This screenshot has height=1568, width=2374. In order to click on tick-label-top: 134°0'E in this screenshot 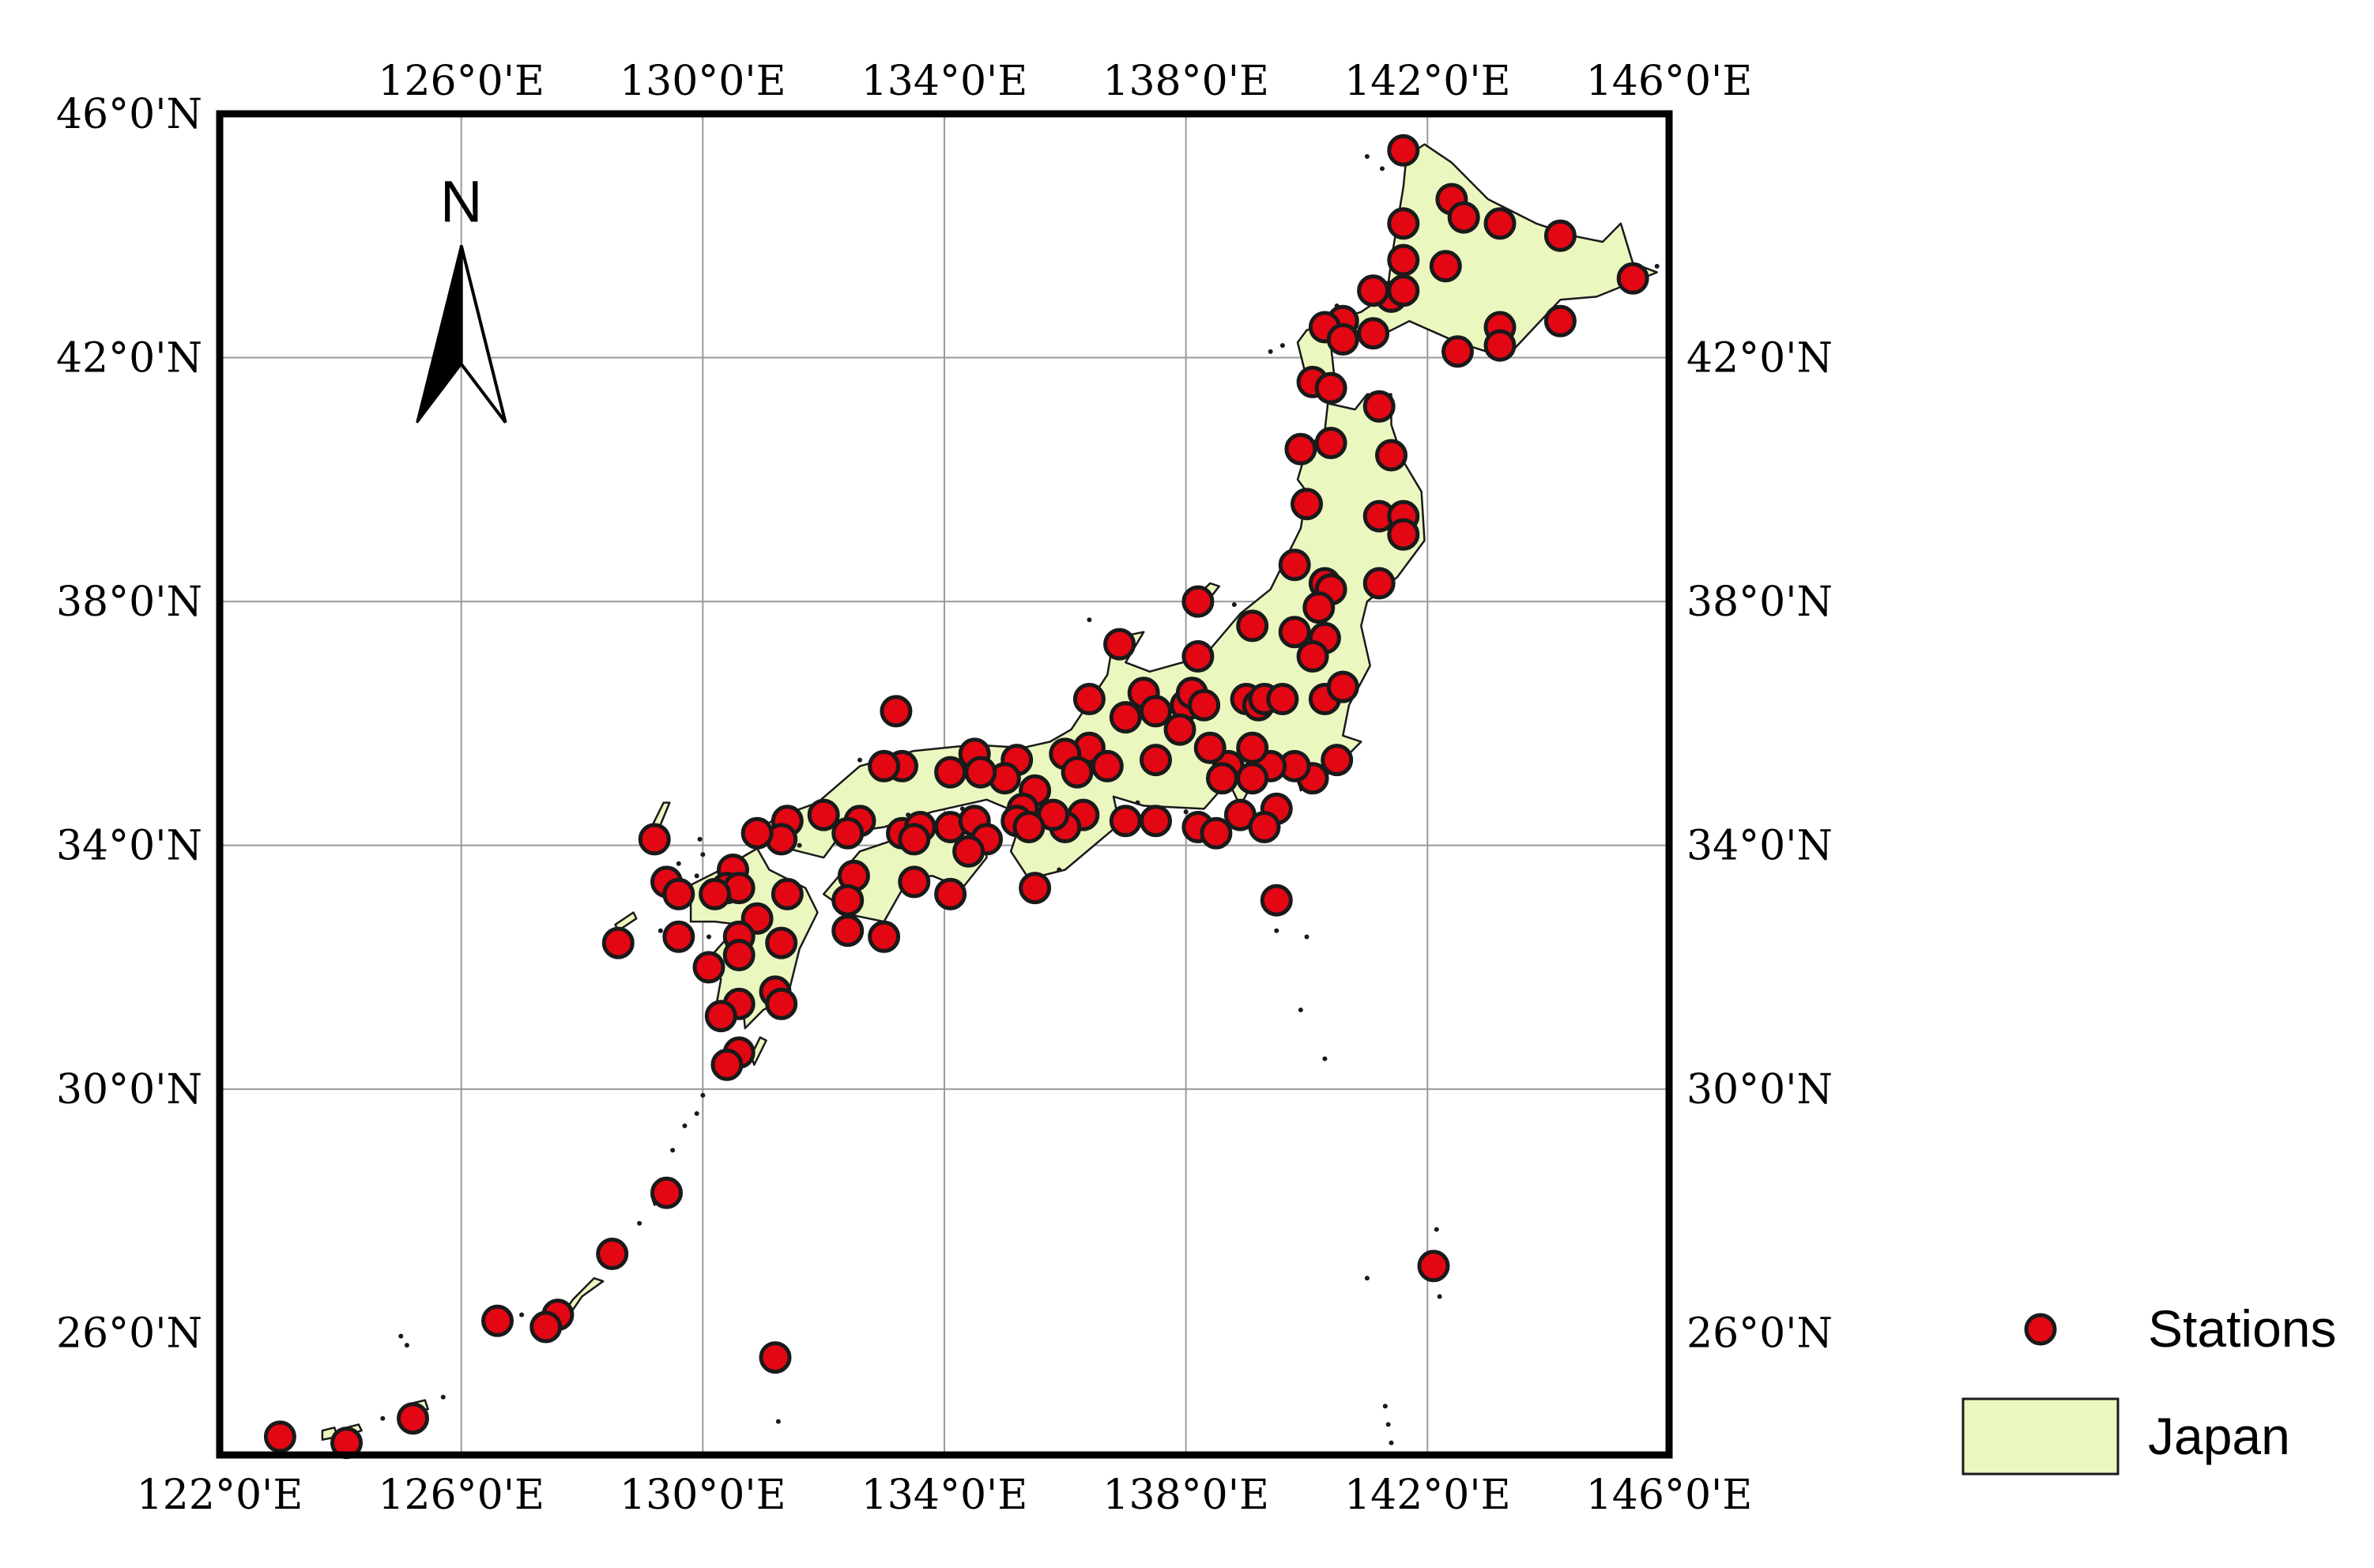, I will do `click(944, 81)`.